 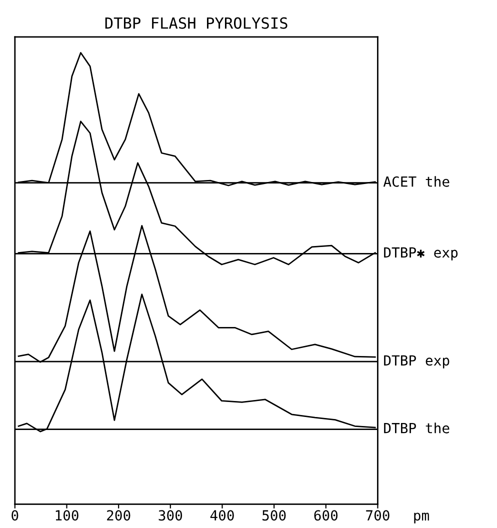 I want to click on x-tick-label: 700, so click(x=378, y=515).